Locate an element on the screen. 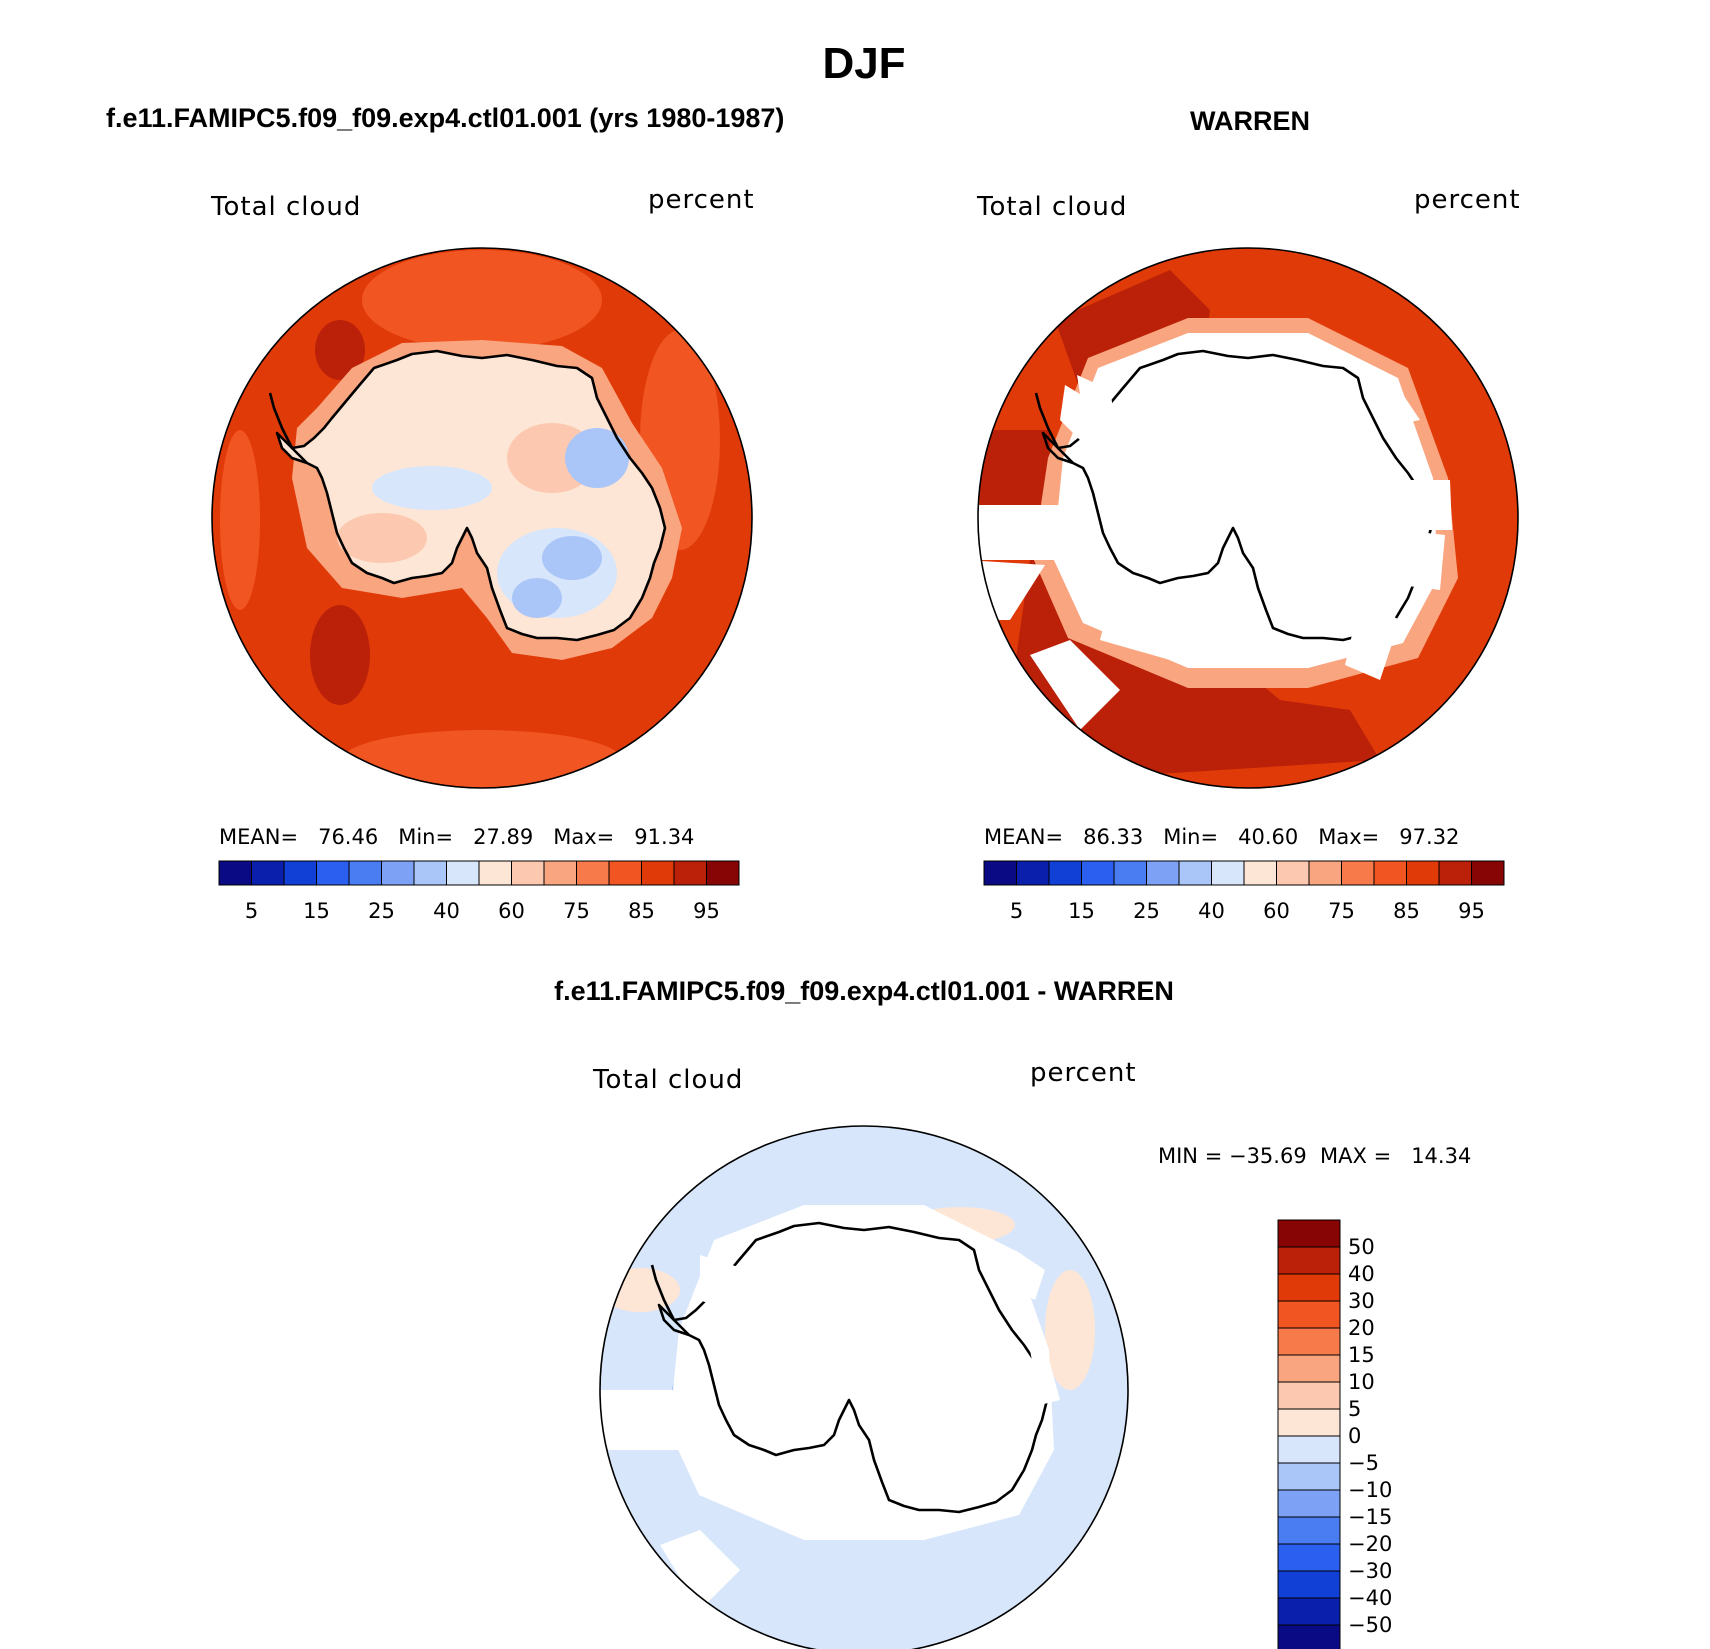 The height and width of the screenshot is (1649, 1710). bottom-unit-label: percent is located at coordinates (1083, 1073).